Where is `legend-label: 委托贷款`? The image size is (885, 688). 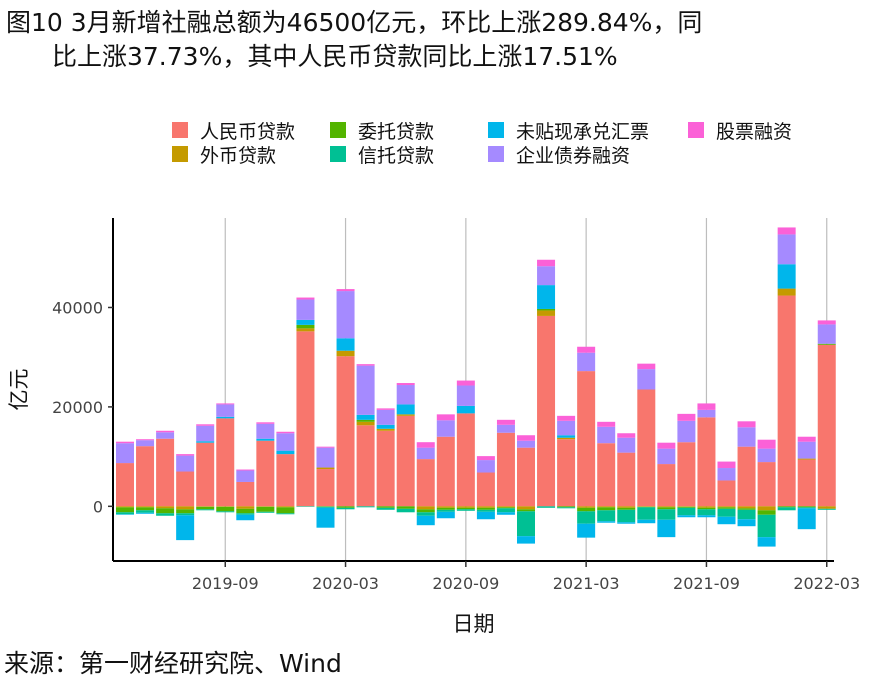
legend-label: 委托贷款 is located at coordinates (396, 131).